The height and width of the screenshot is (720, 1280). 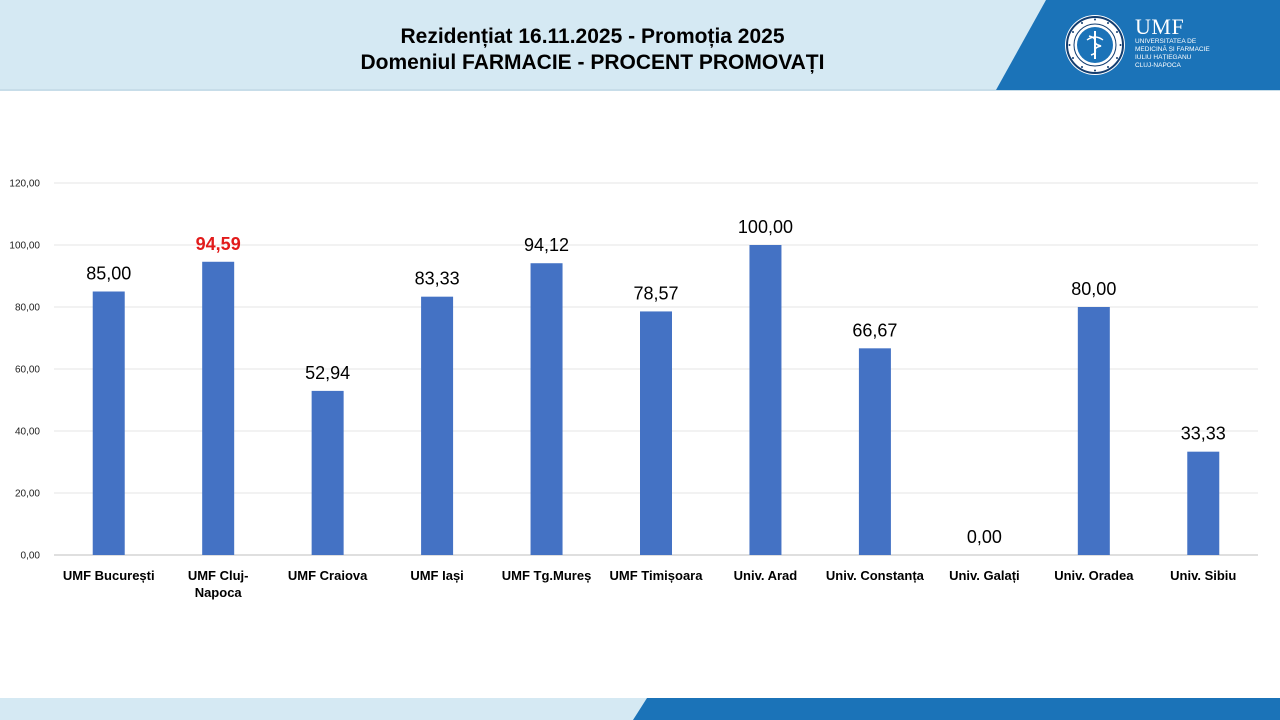 I want to click on x-tick-label: UMF Cluj-, so click(x=218, y=575).